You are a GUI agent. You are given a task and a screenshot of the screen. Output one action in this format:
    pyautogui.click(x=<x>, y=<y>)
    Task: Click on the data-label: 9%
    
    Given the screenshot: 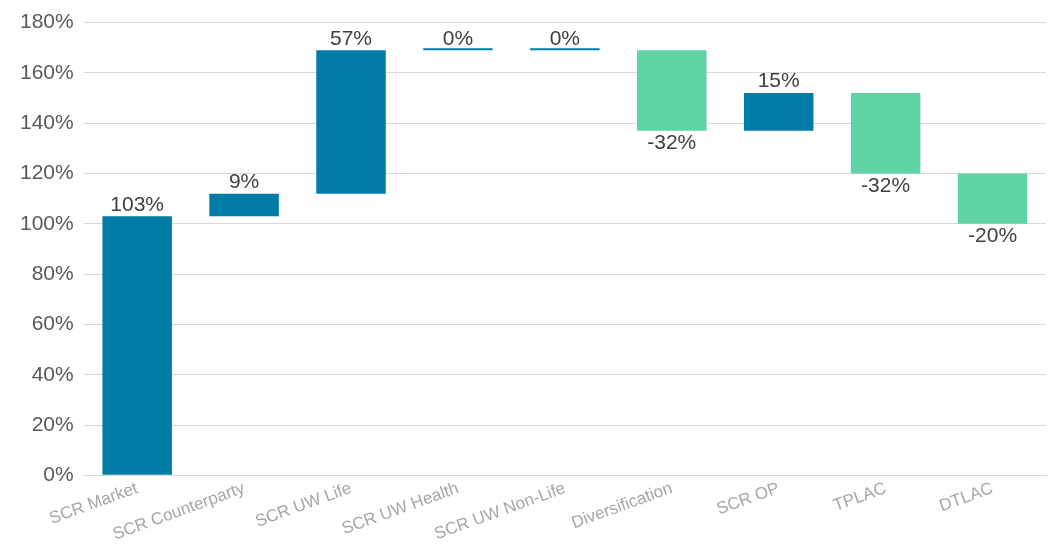 What is the action you would take?
    pyautogui.click(x=244, y=180)
    